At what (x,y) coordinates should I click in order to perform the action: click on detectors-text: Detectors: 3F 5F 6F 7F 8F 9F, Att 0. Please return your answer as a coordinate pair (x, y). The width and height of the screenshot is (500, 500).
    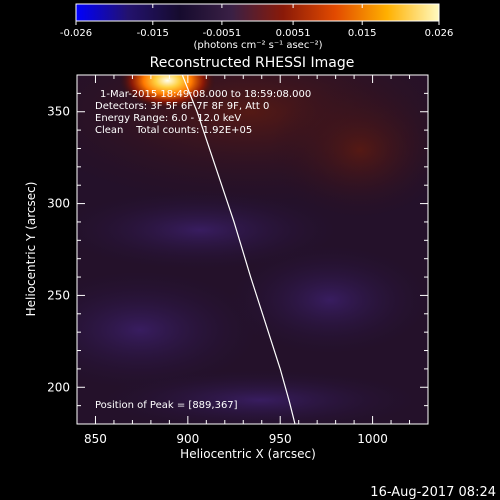
    Looking at the image, I should click on (182, 106).